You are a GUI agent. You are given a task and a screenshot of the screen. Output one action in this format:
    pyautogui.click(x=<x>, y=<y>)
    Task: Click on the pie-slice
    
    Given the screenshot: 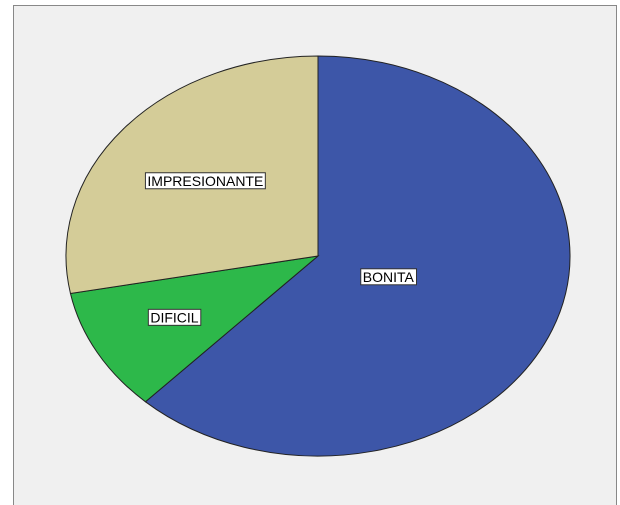 What is the action you would take?
    pyautogui.click(x=194, y=329)
    